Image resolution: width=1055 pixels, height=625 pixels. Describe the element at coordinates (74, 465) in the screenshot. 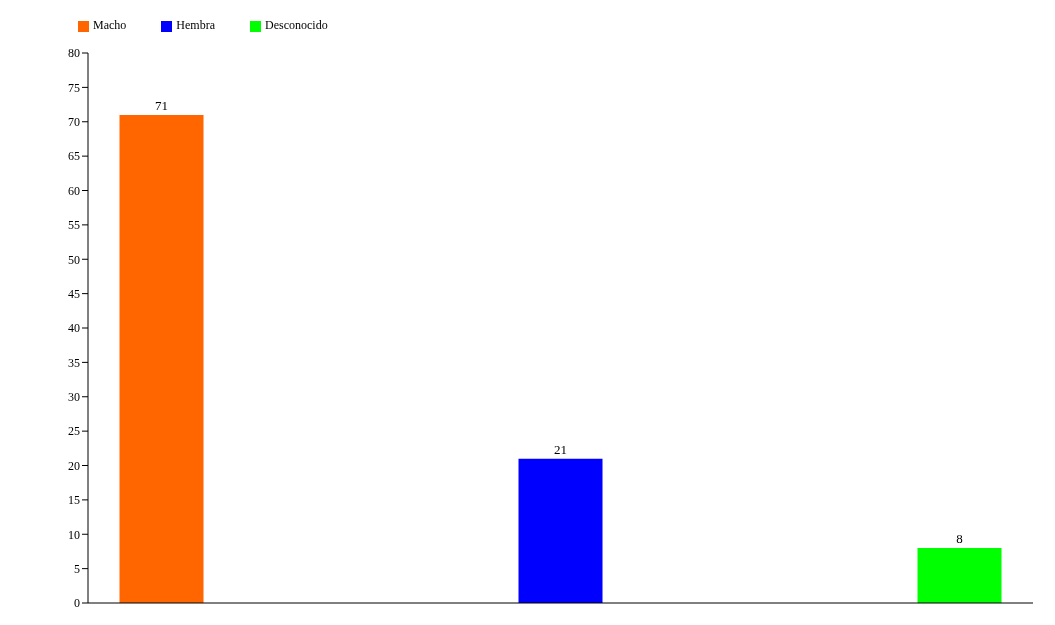

I see `y-tick-label: 20` at that location.